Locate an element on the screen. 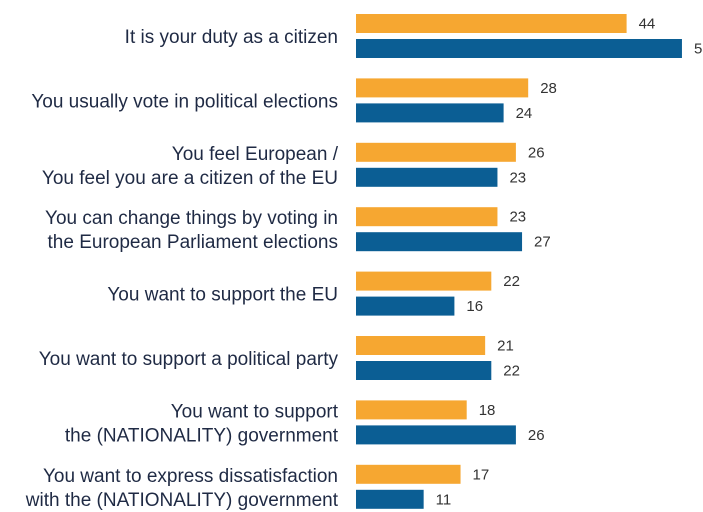 The width and height of the screenshot is (703, 512). data-label: 27 is located at coordinates (542, 242).